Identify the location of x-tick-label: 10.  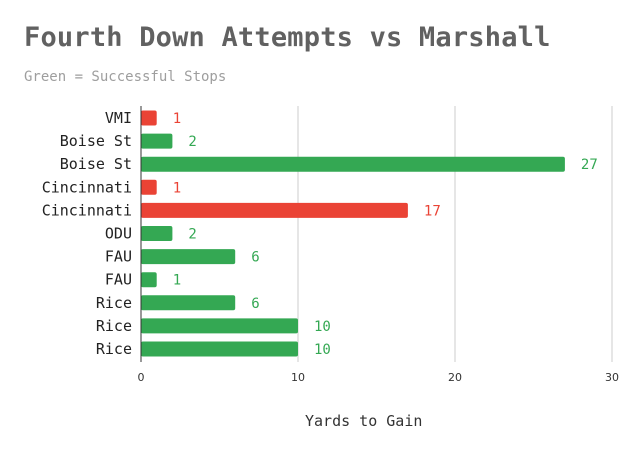
(298, 377).